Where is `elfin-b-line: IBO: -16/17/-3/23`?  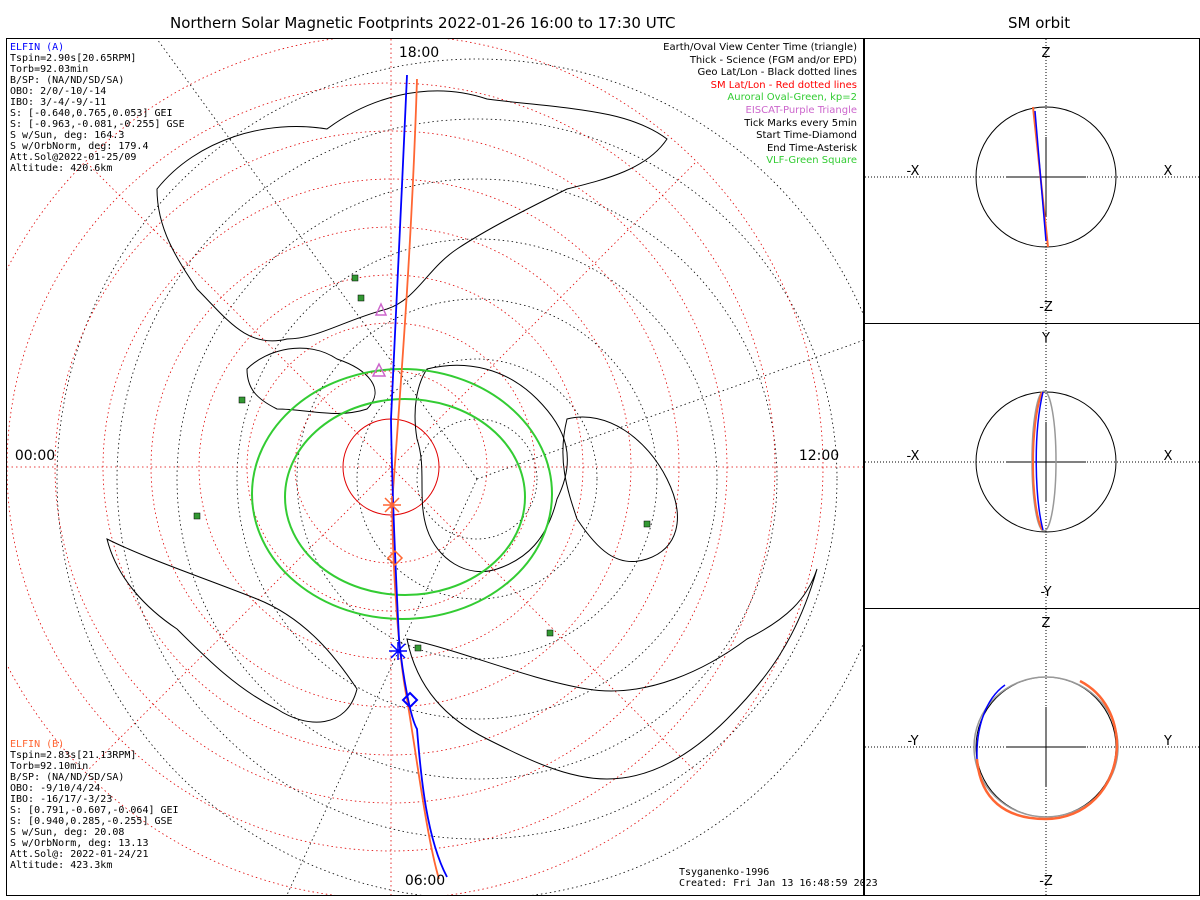 elfin-b-line: IBO: -16/17/-3/23 is located at coordinates (61, 799).